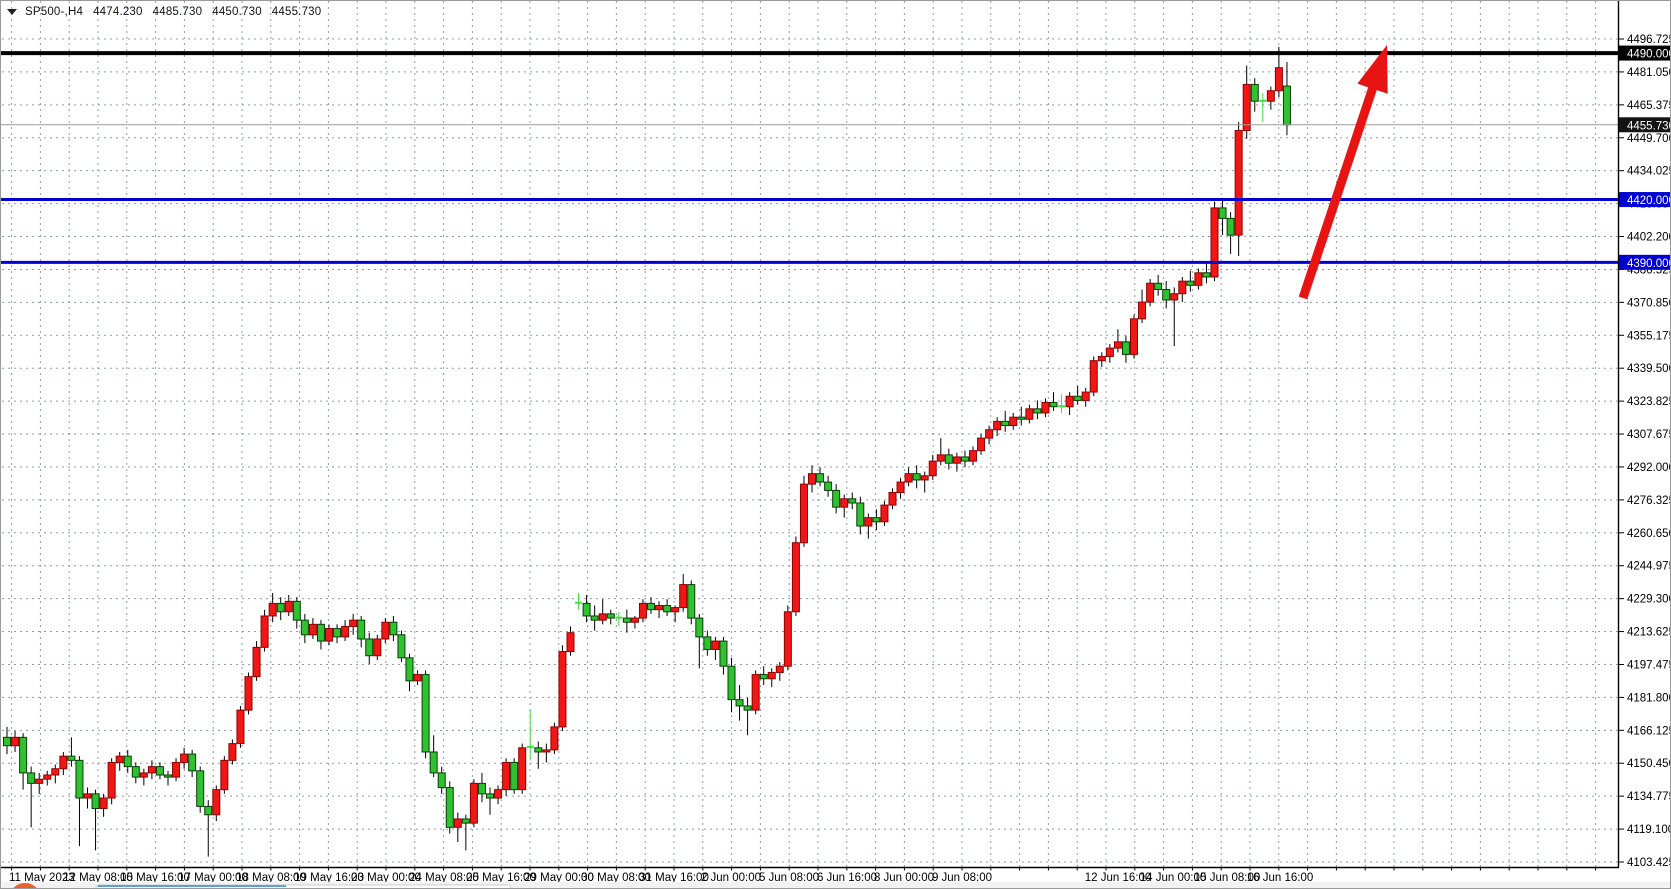 The width and height of the screenshot is (1671, 889). Describe the element at coordinates (674, 878) in the screenshot. I see `x-axis-label: 31 May 16:00` at that location.